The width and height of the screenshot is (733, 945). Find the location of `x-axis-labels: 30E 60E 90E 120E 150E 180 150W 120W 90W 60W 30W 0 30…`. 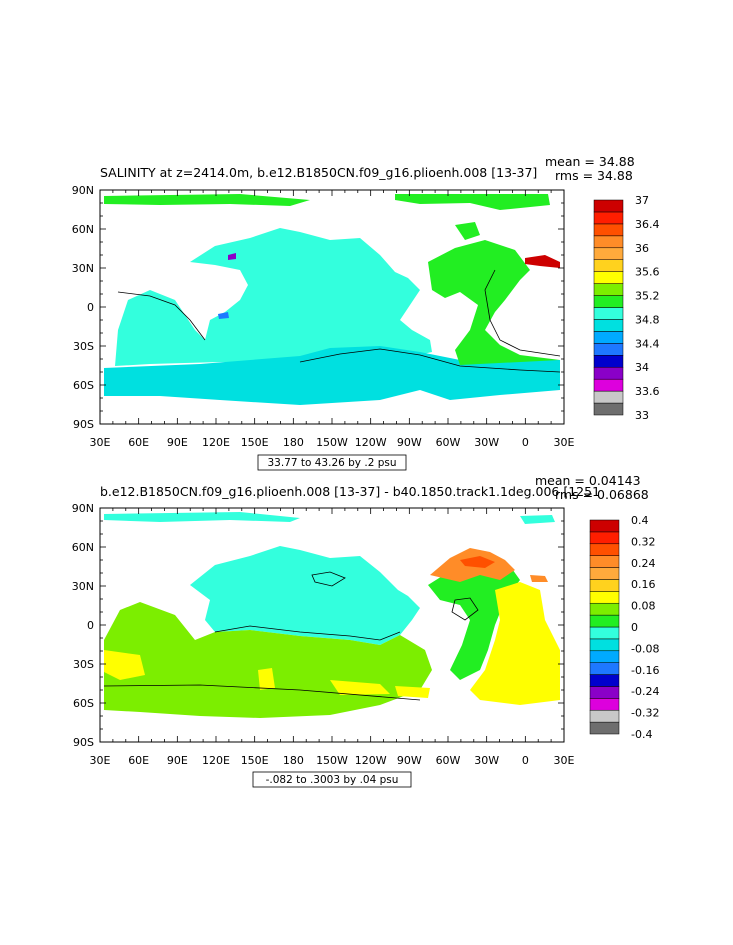

x-axis-labels: 30E 60E 90E 120E 150E 180 150W 120W 90W 60W 30W 0 30… is located at coordinates (332, 442).